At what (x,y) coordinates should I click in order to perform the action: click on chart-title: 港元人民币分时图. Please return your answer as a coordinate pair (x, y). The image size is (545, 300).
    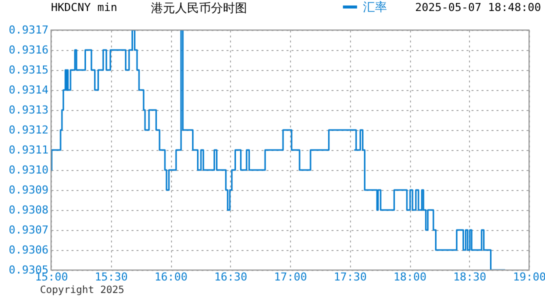
    Looking at the image, I should click on (199, 8).